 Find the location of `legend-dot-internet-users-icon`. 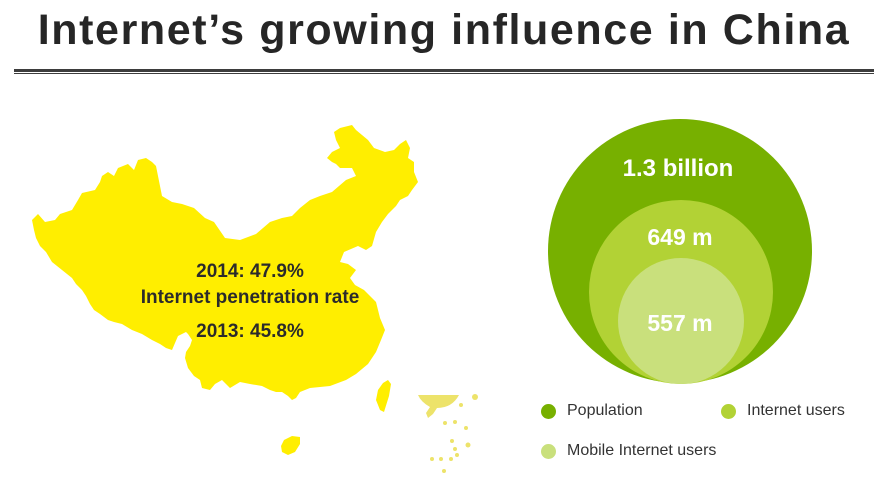

legend-dot-internet-users-icon is located at coordinates (728, 411).